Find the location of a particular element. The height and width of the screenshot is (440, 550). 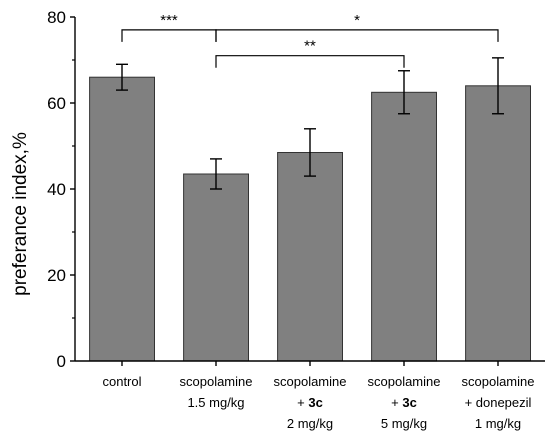

x-tick-label-2-line-1: + 3c is located at coordinates (310, 402).